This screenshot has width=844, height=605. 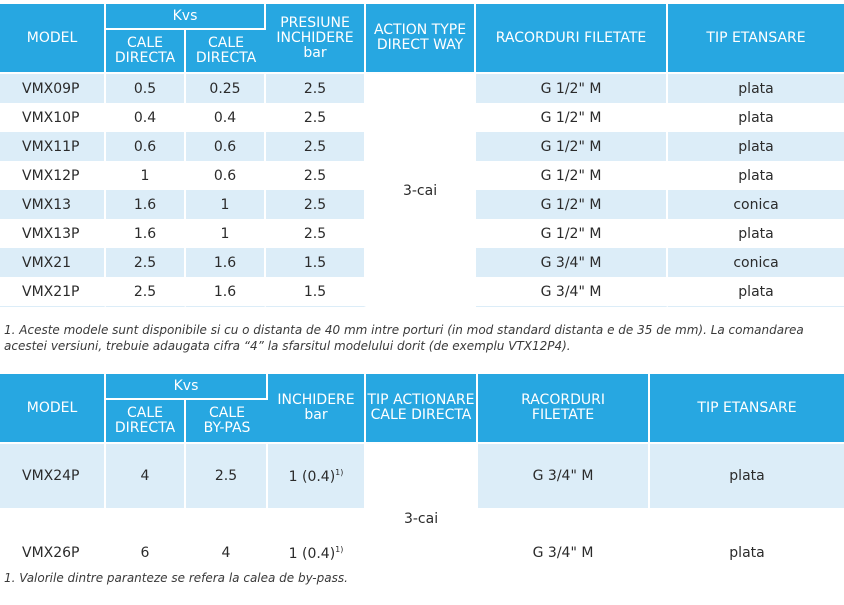 I want to click on header-presiune-line1: PRESIUNE, so click(x=315, y=22).